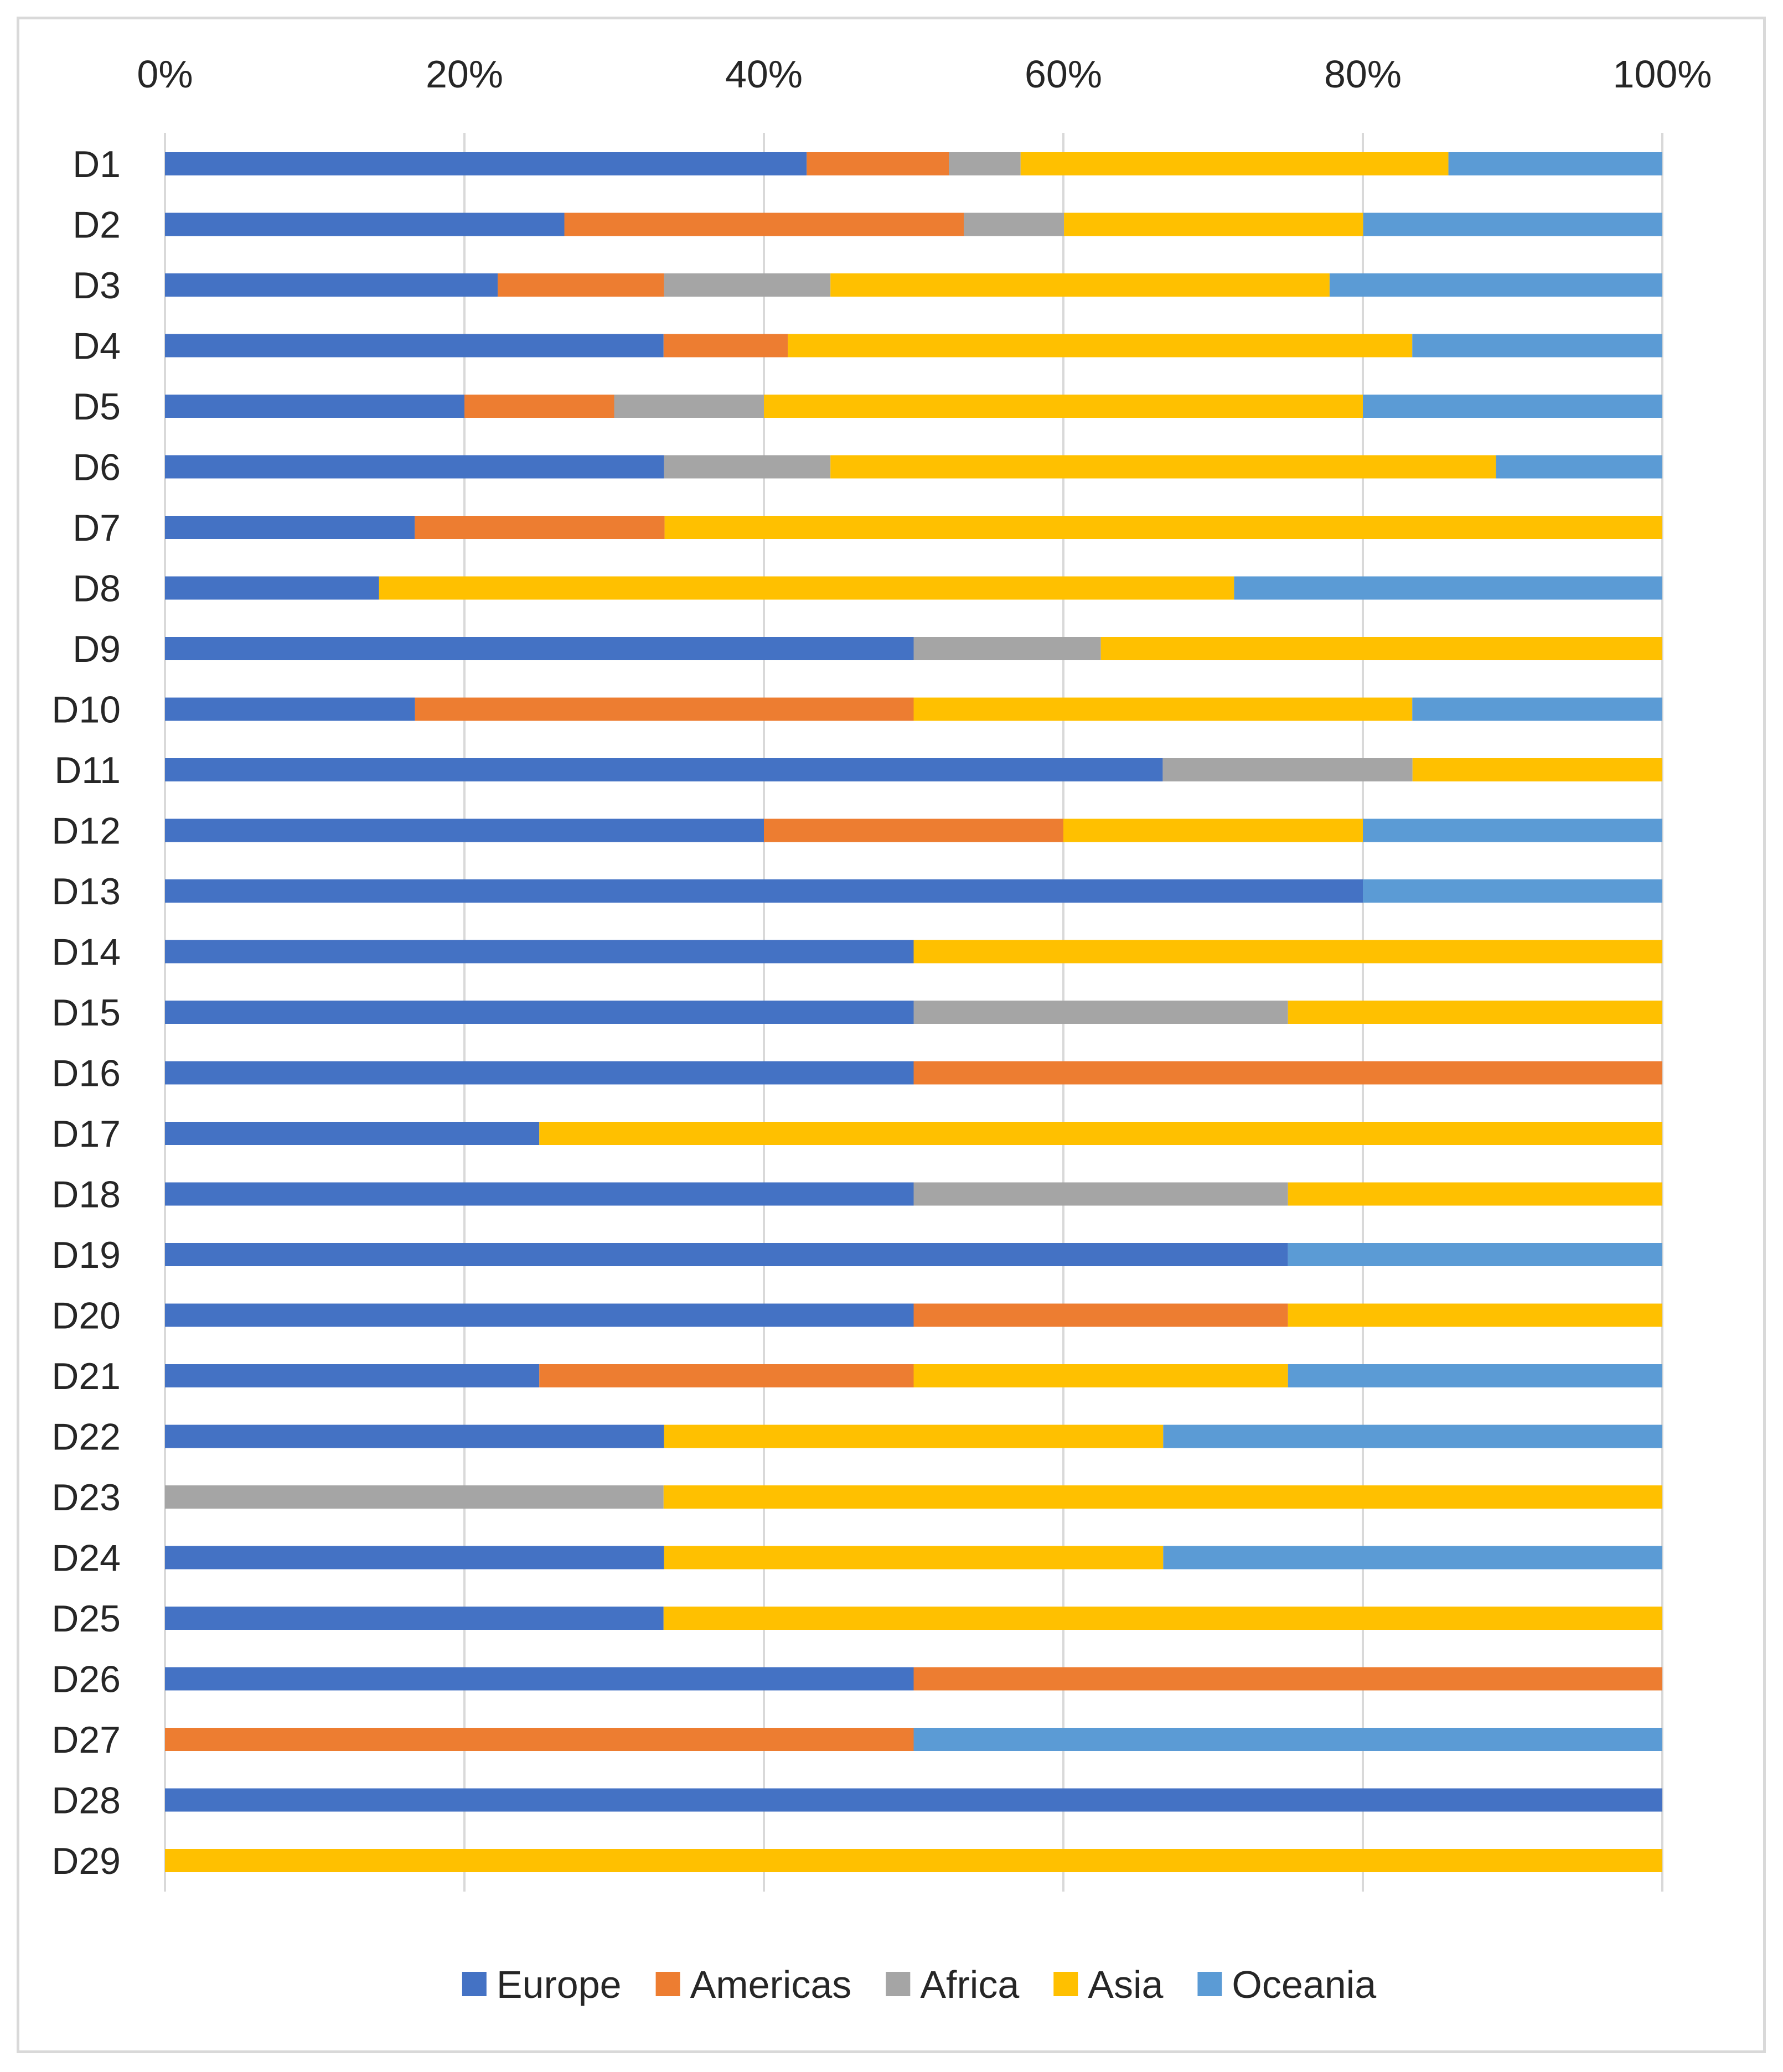  I want to click on bar-segment-d5-oceania, so click(1512, 406).